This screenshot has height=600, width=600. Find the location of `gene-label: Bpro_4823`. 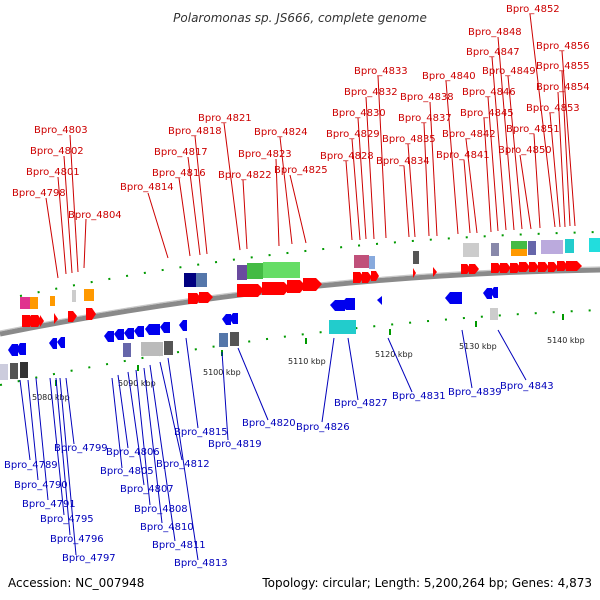

gene-label: Bpro_4823 is located at coordinates (265, 154).